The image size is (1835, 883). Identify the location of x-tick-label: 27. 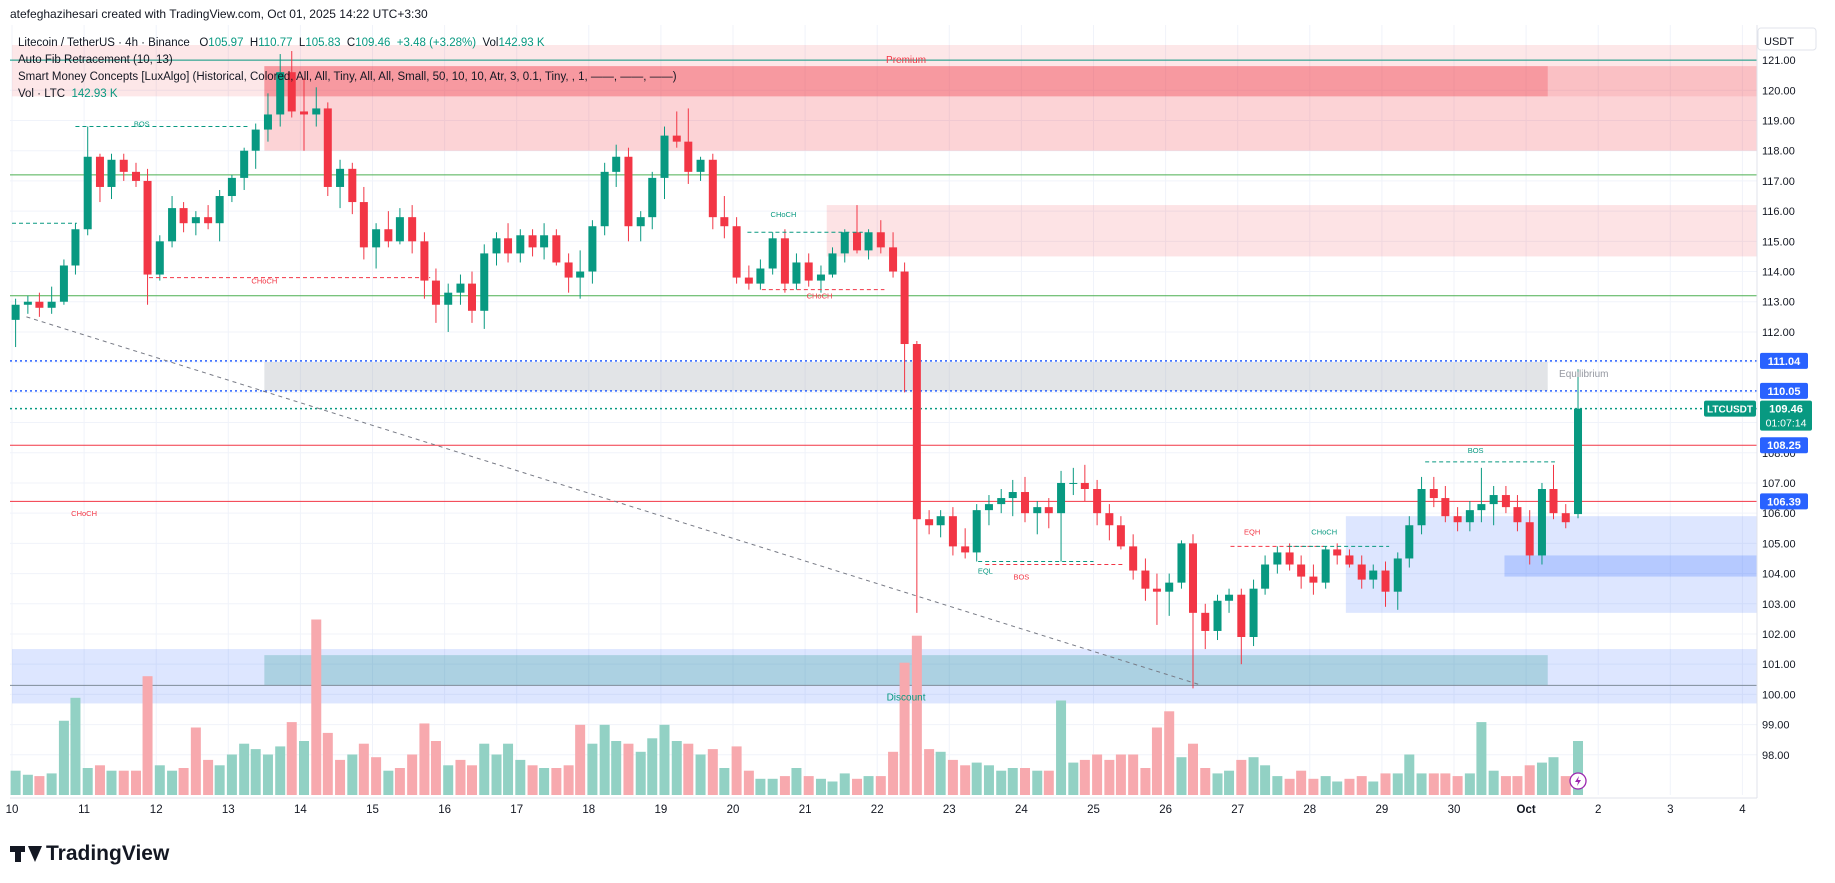
(1237, 810).